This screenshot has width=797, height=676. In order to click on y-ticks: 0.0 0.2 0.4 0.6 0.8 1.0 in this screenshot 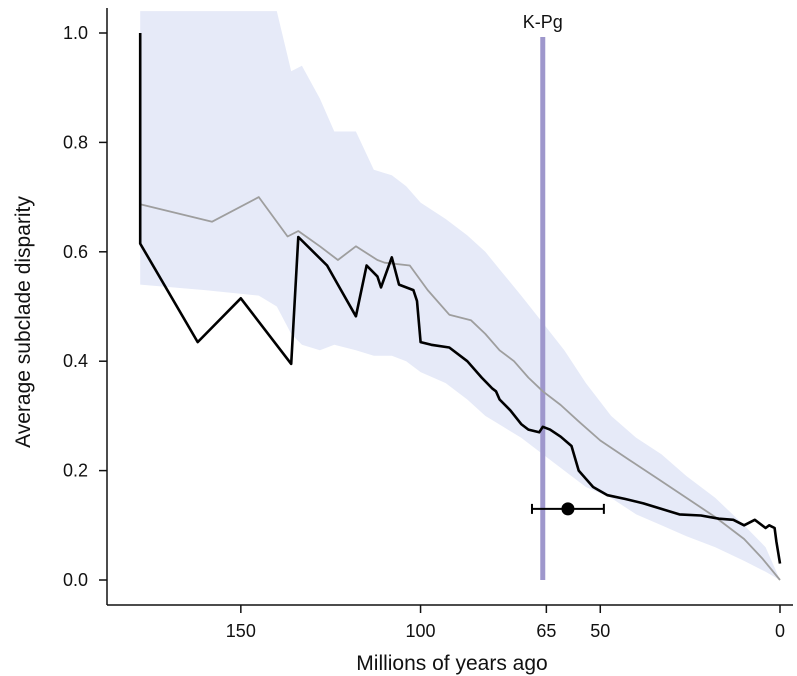, I will do `click(85, 306)`.